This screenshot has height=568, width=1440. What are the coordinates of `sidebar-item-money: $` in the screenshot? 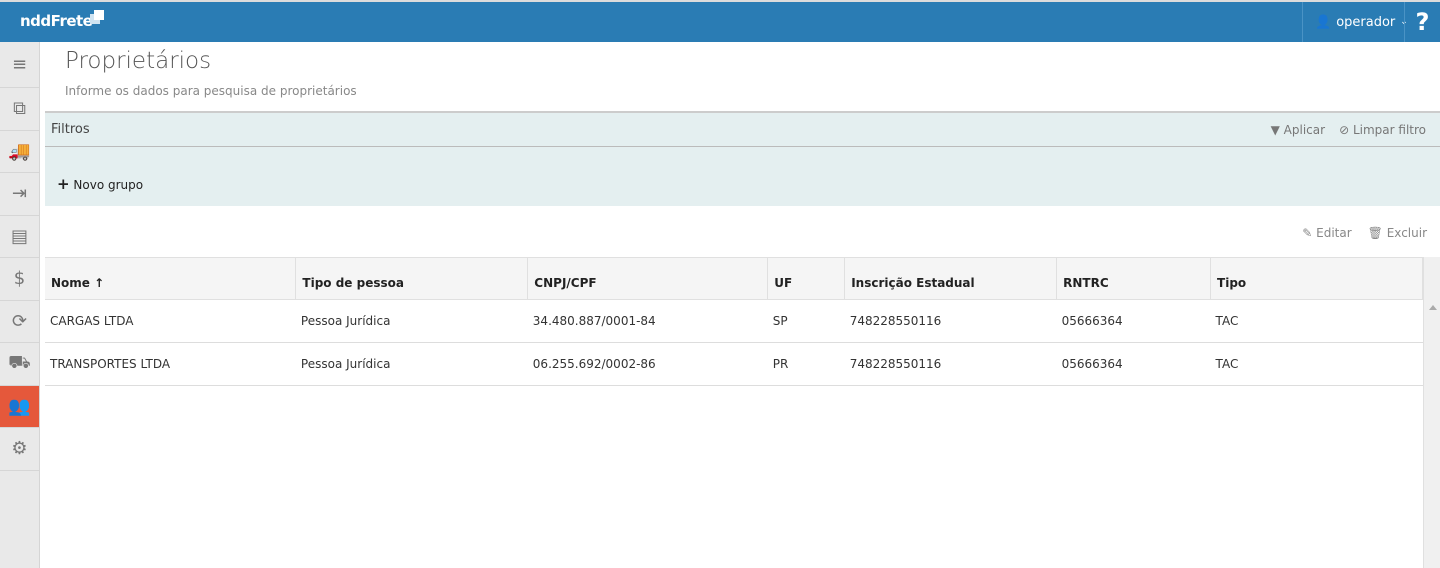 It's located at (19, 279).